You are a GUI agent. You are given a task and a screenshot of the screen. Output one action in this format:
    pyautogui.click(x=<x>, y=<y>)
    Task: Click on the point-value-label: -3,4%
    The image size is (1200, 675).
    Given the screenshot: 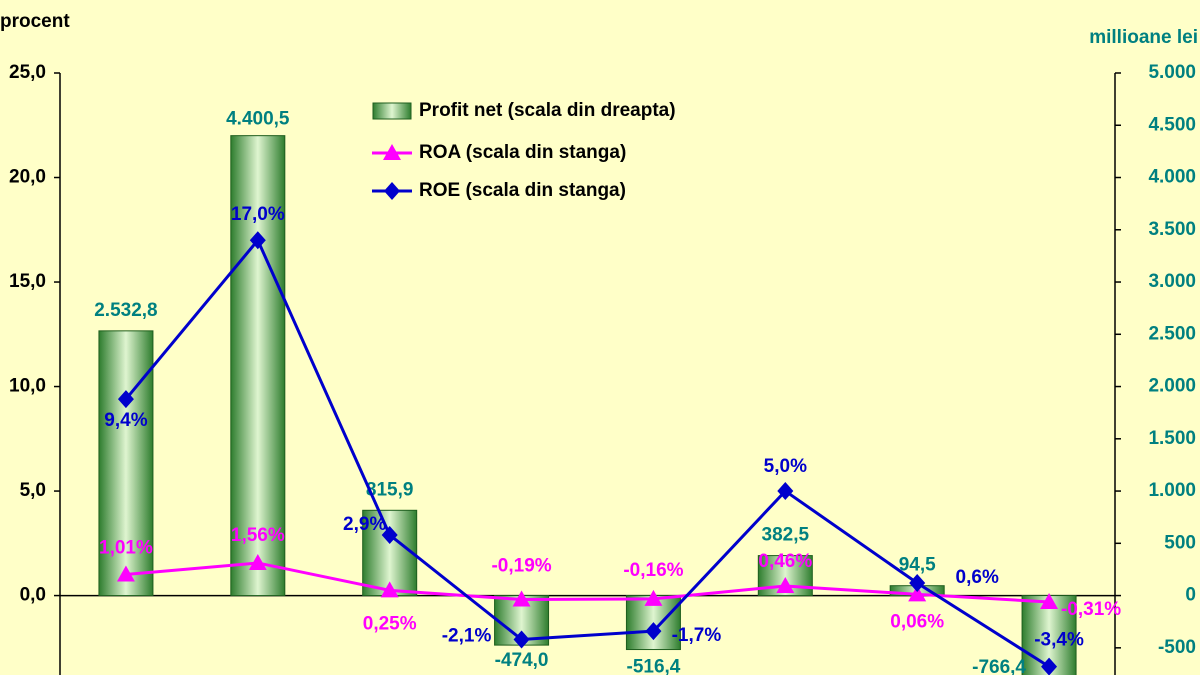 What is the action you would take?
    pyautogui.click(x=1059, y=640)
    